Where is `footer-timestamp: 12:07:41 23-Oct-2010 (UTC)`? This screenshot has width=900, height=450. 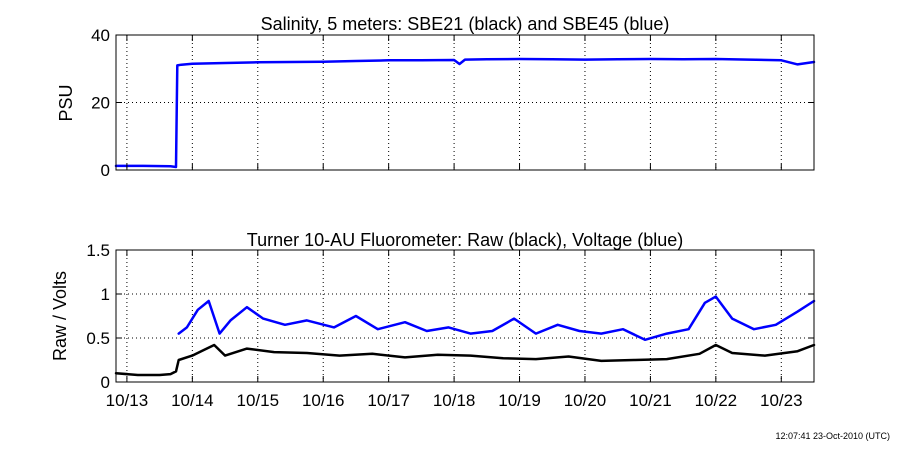 footer-timestamp: 12:07:41 23-Oct-2010 (UTC) is located at coordinates (832, 436).